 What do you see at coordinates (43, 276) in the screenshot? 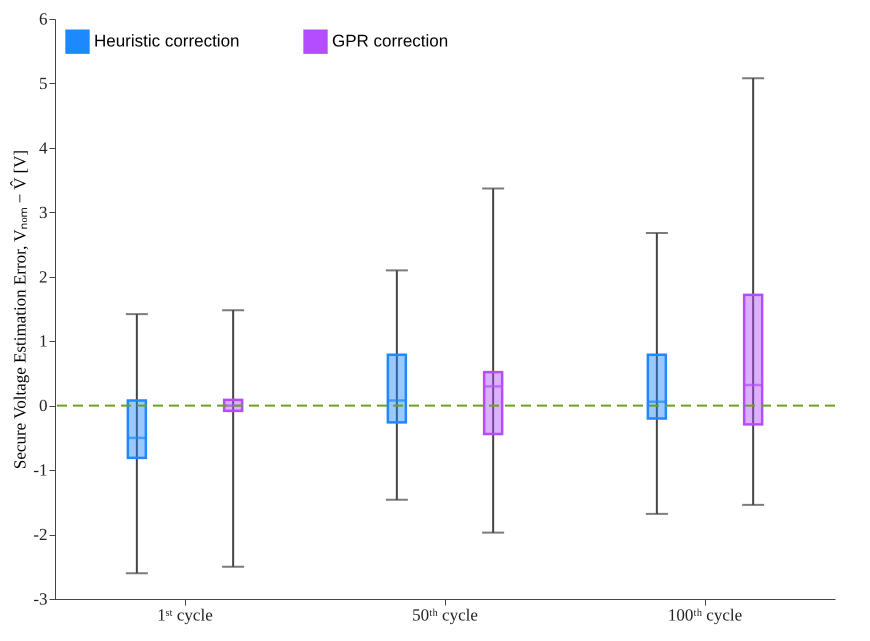
I see `y-tick-label: 2` at bounding box center [43, 276].